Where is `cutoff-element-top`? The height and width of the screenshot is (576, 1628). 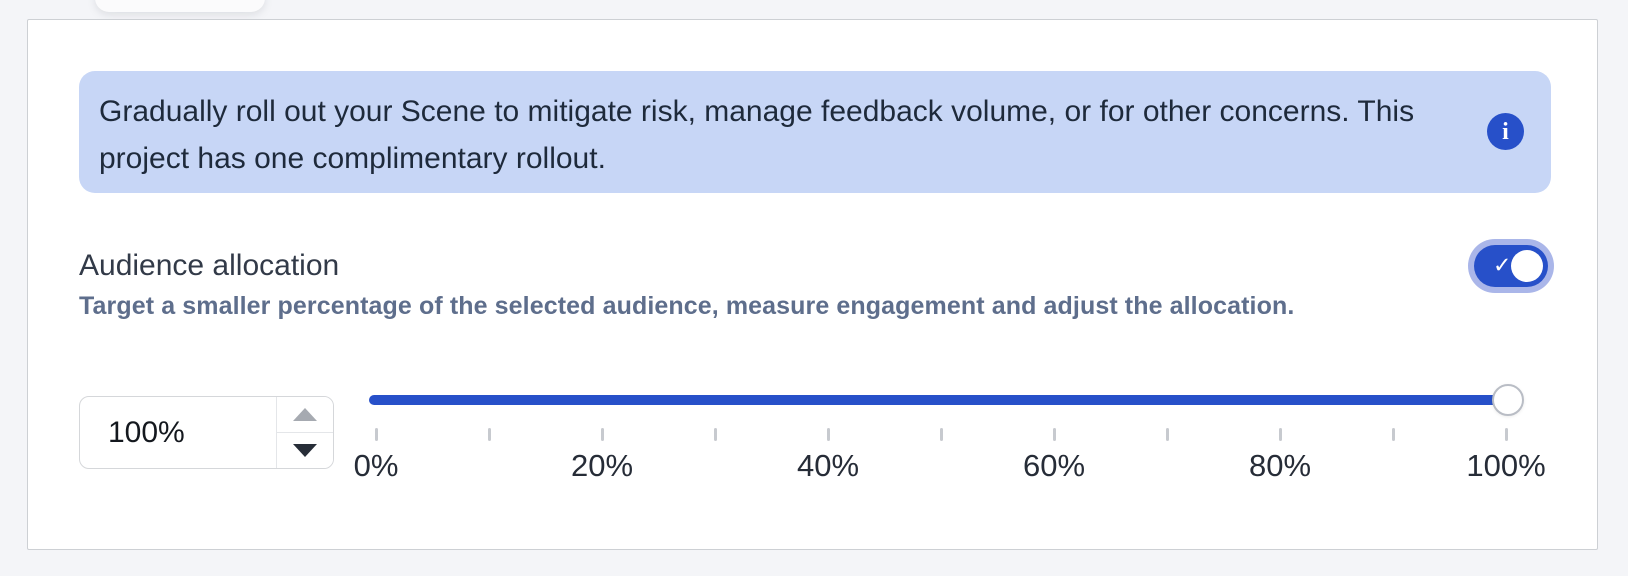
cutoff-element-top is located at coordinates (180, 6).